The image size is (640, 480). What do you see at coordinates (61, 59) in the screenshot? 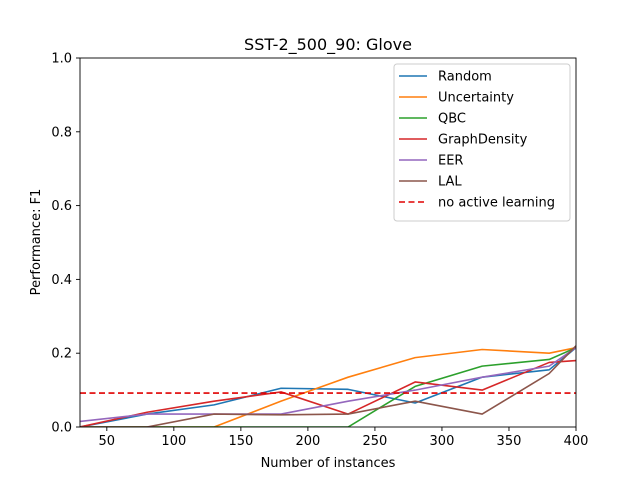
I see `y-tick-label: 1.0` at bounding box center [61, 59].